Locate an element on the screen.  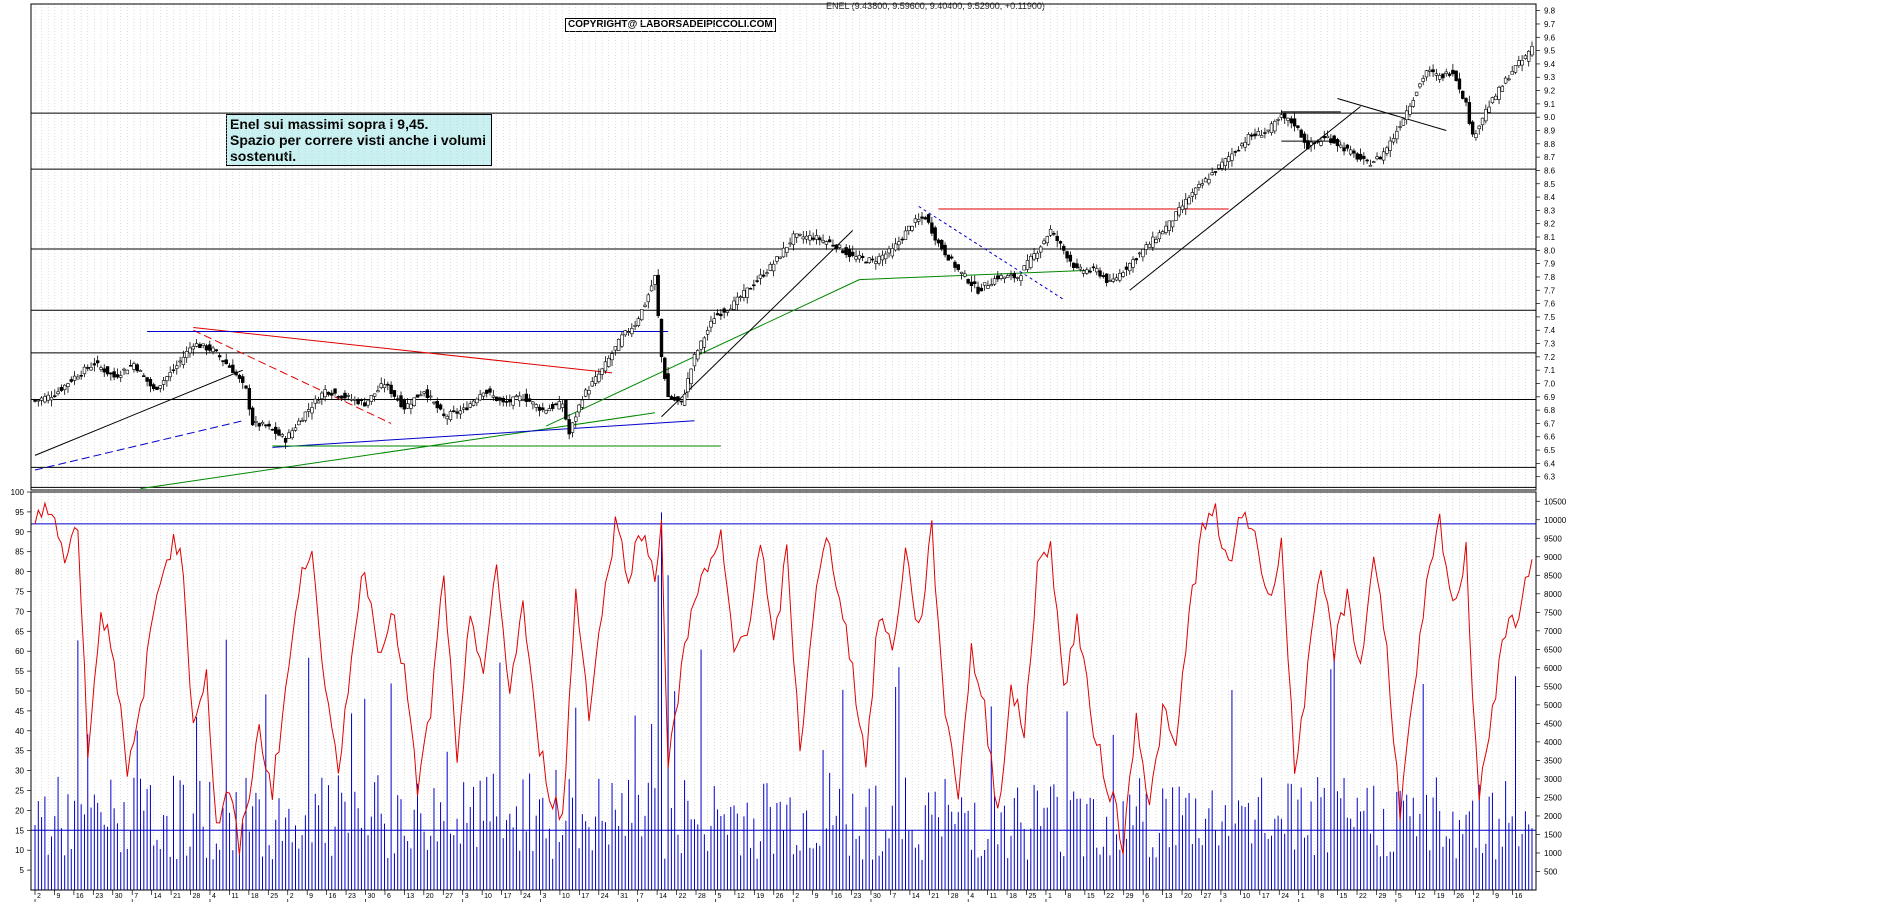
x-tick-label: 23 is located at coordinates (858, 896).